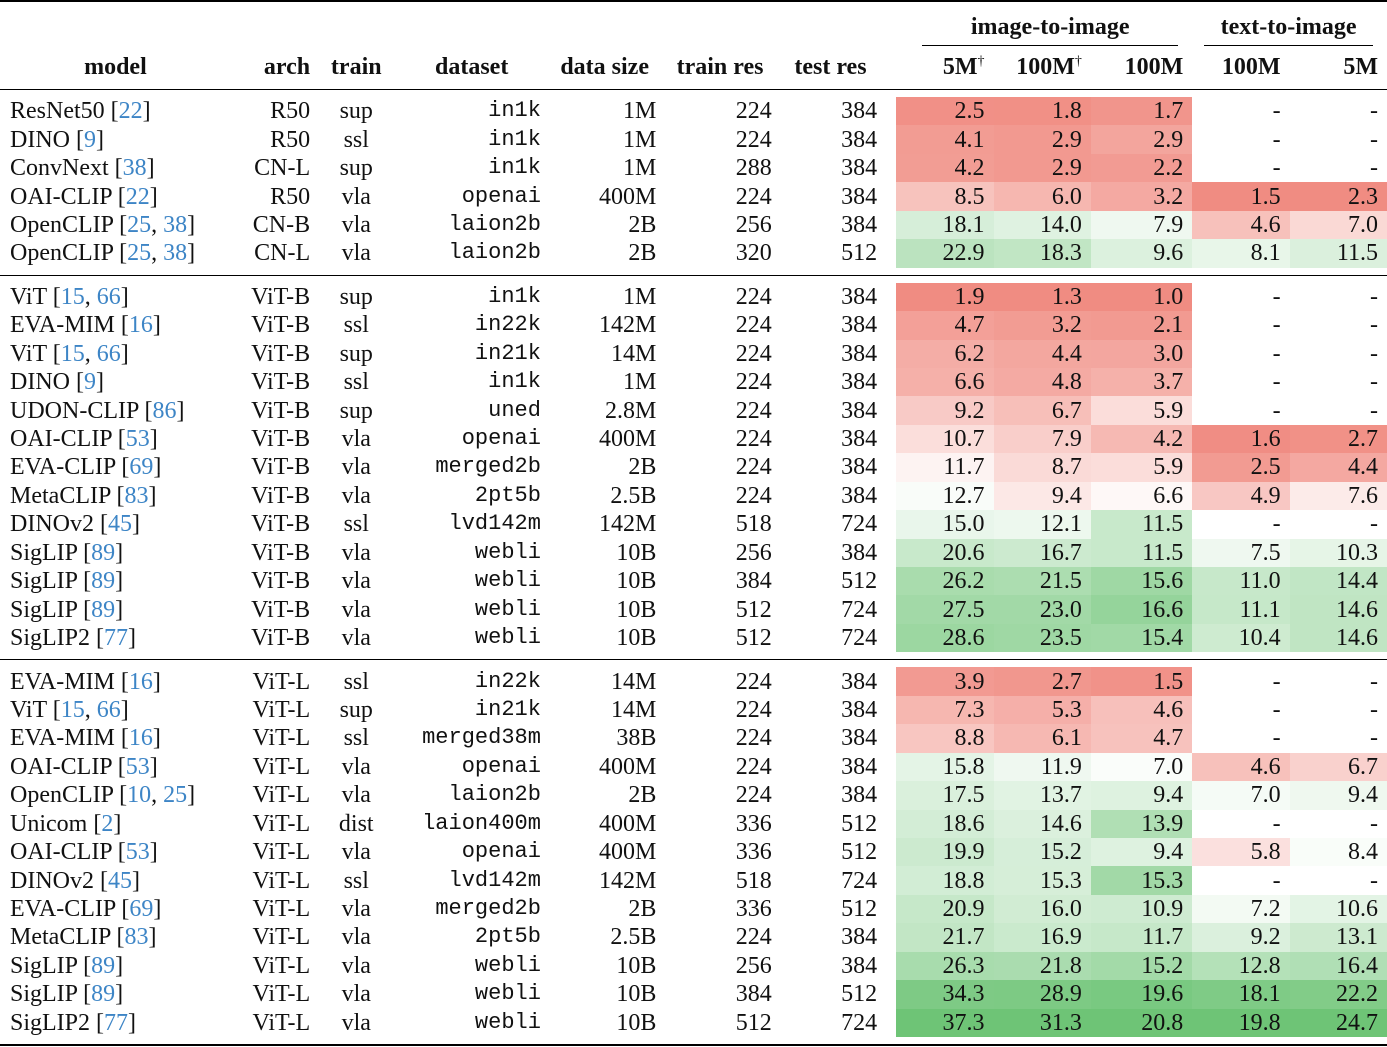 The width and height of the screenshot is (1387, 1047). Describe the element at coordinates (115, 824) in the screenshot. I see `model-cell: Unicom [2]` at that location.